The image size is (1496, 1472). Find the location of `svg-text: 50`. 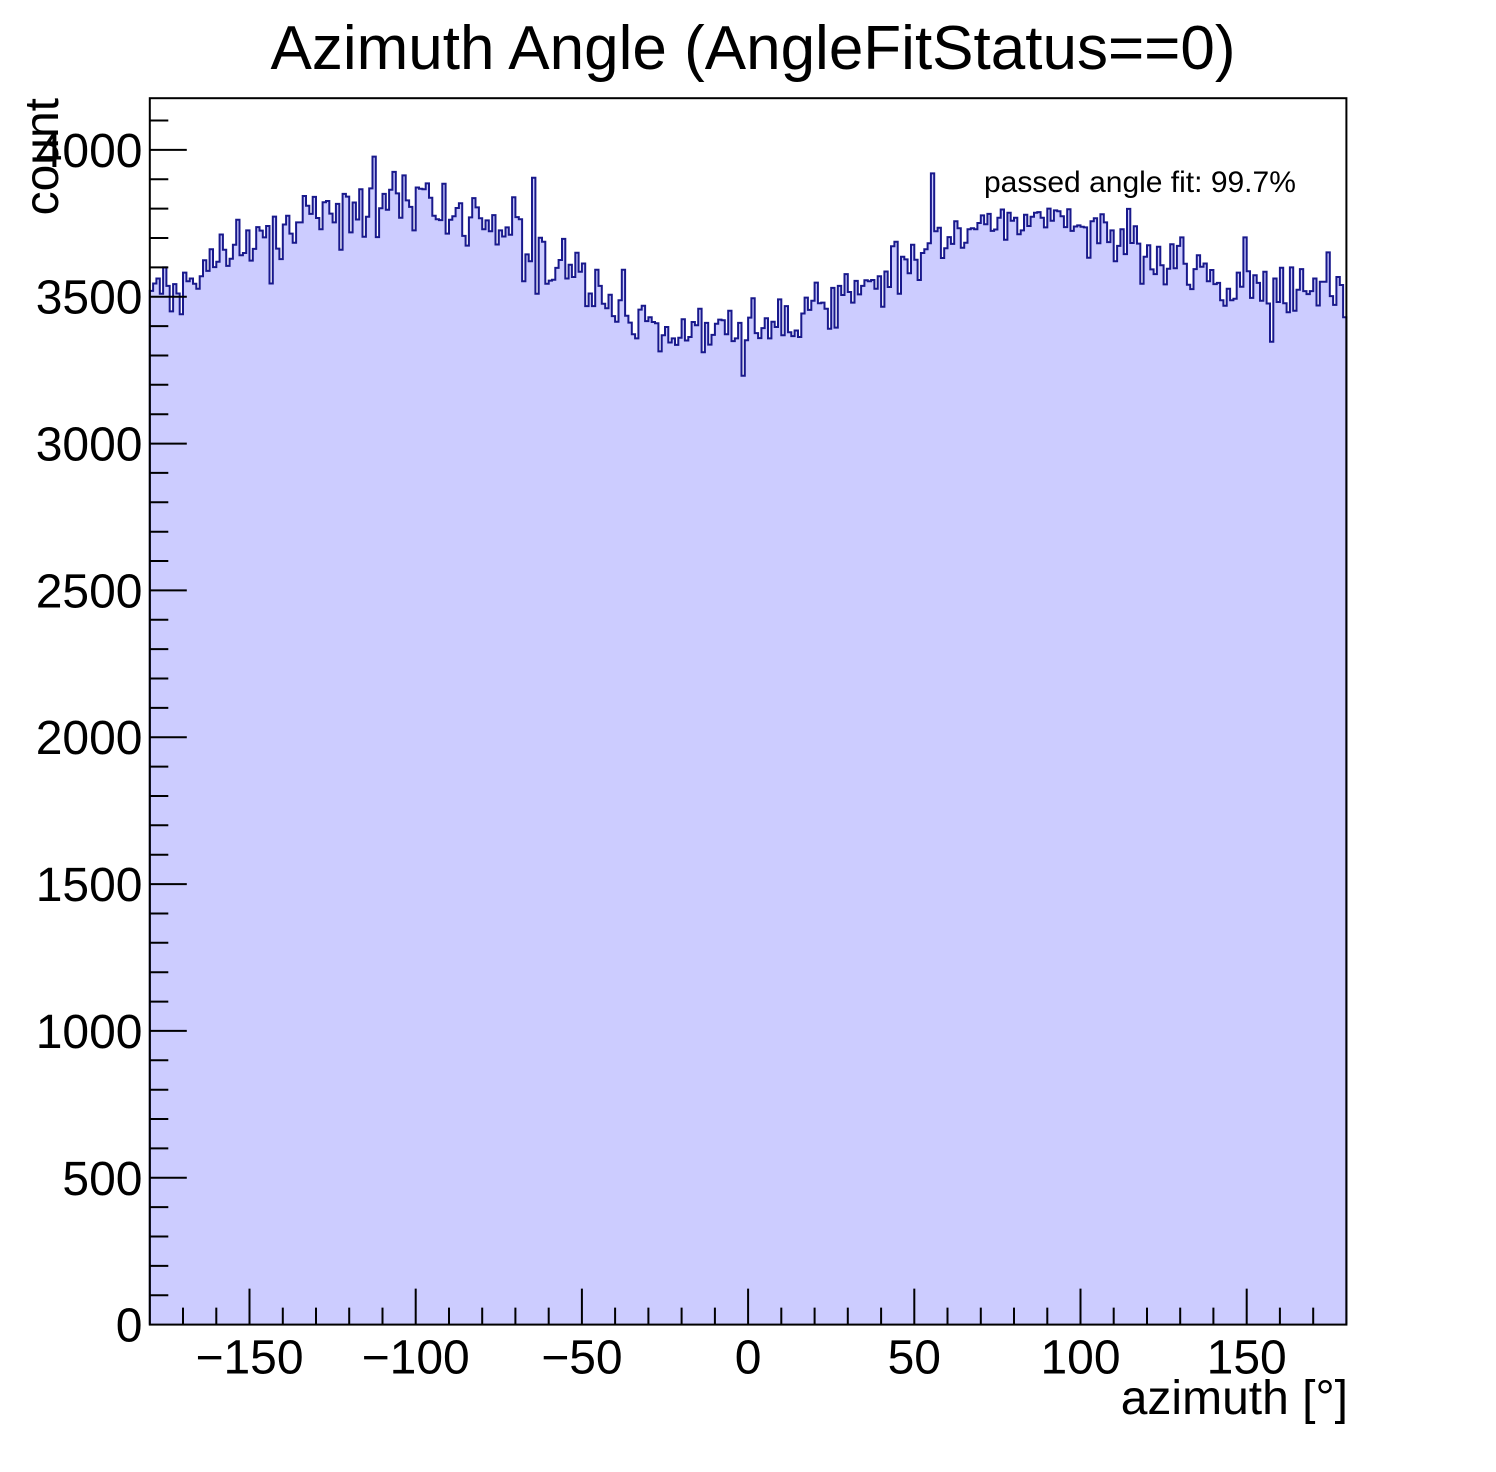

svg-text: 50 is located at coordinates (914, 1358).